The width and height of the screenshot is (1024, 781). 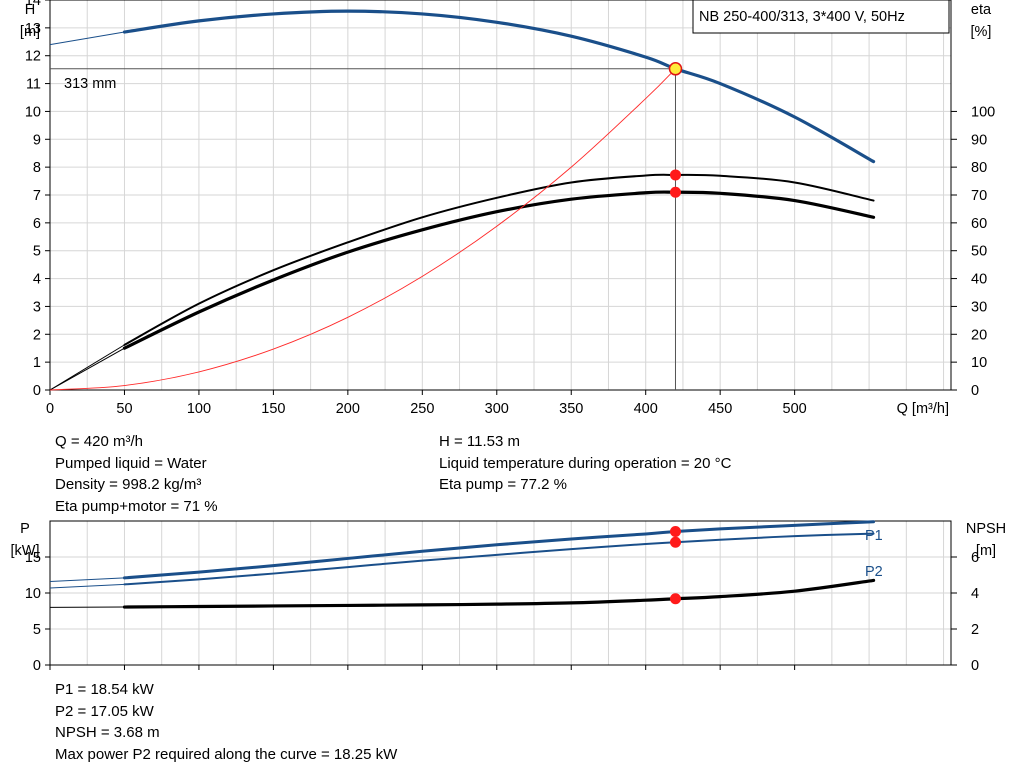 What do you see at coordinates (37, 224) in the screenshot?
I see `left-axis-tick-label: 6` at bounding box center [37, 224].